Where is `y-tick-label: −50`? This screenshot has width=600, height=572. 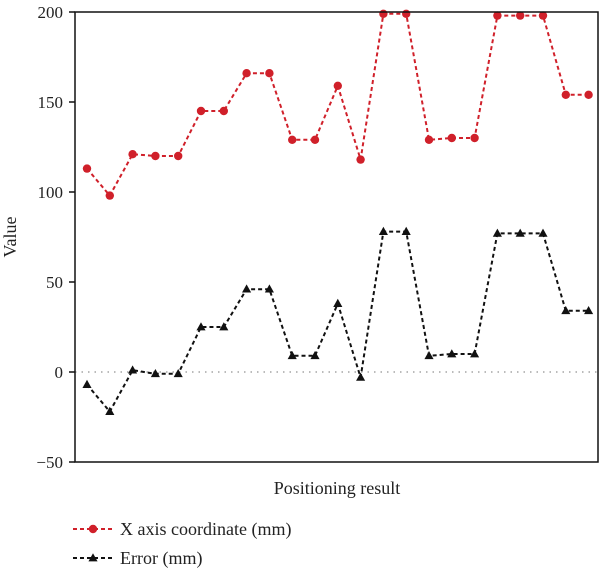 y-tick-label: −50 is located at coordinates (49, 462).